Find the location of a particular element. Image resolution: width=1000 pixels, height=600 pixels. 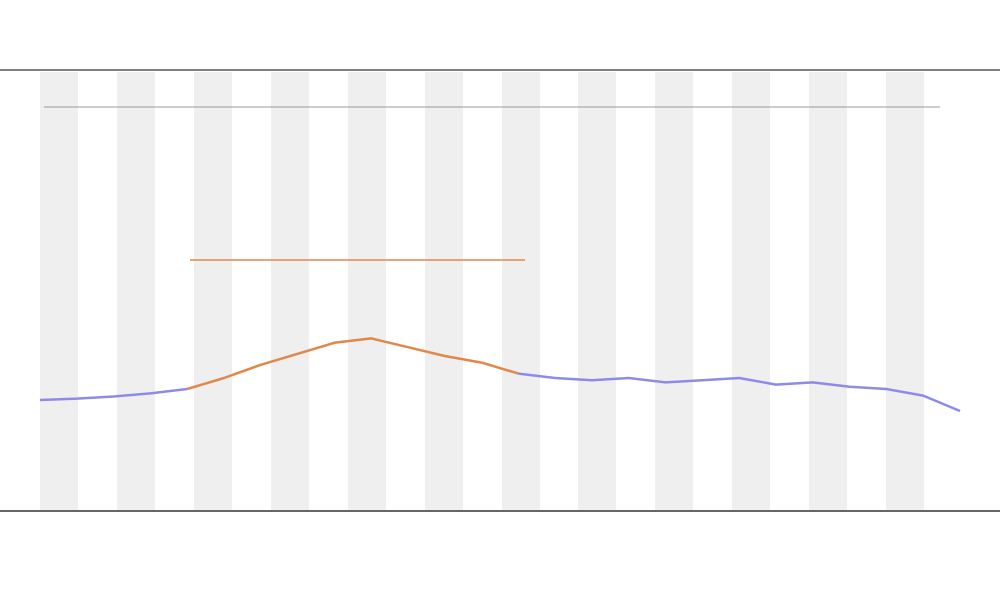

series-group is located at coordinates (500, 375).